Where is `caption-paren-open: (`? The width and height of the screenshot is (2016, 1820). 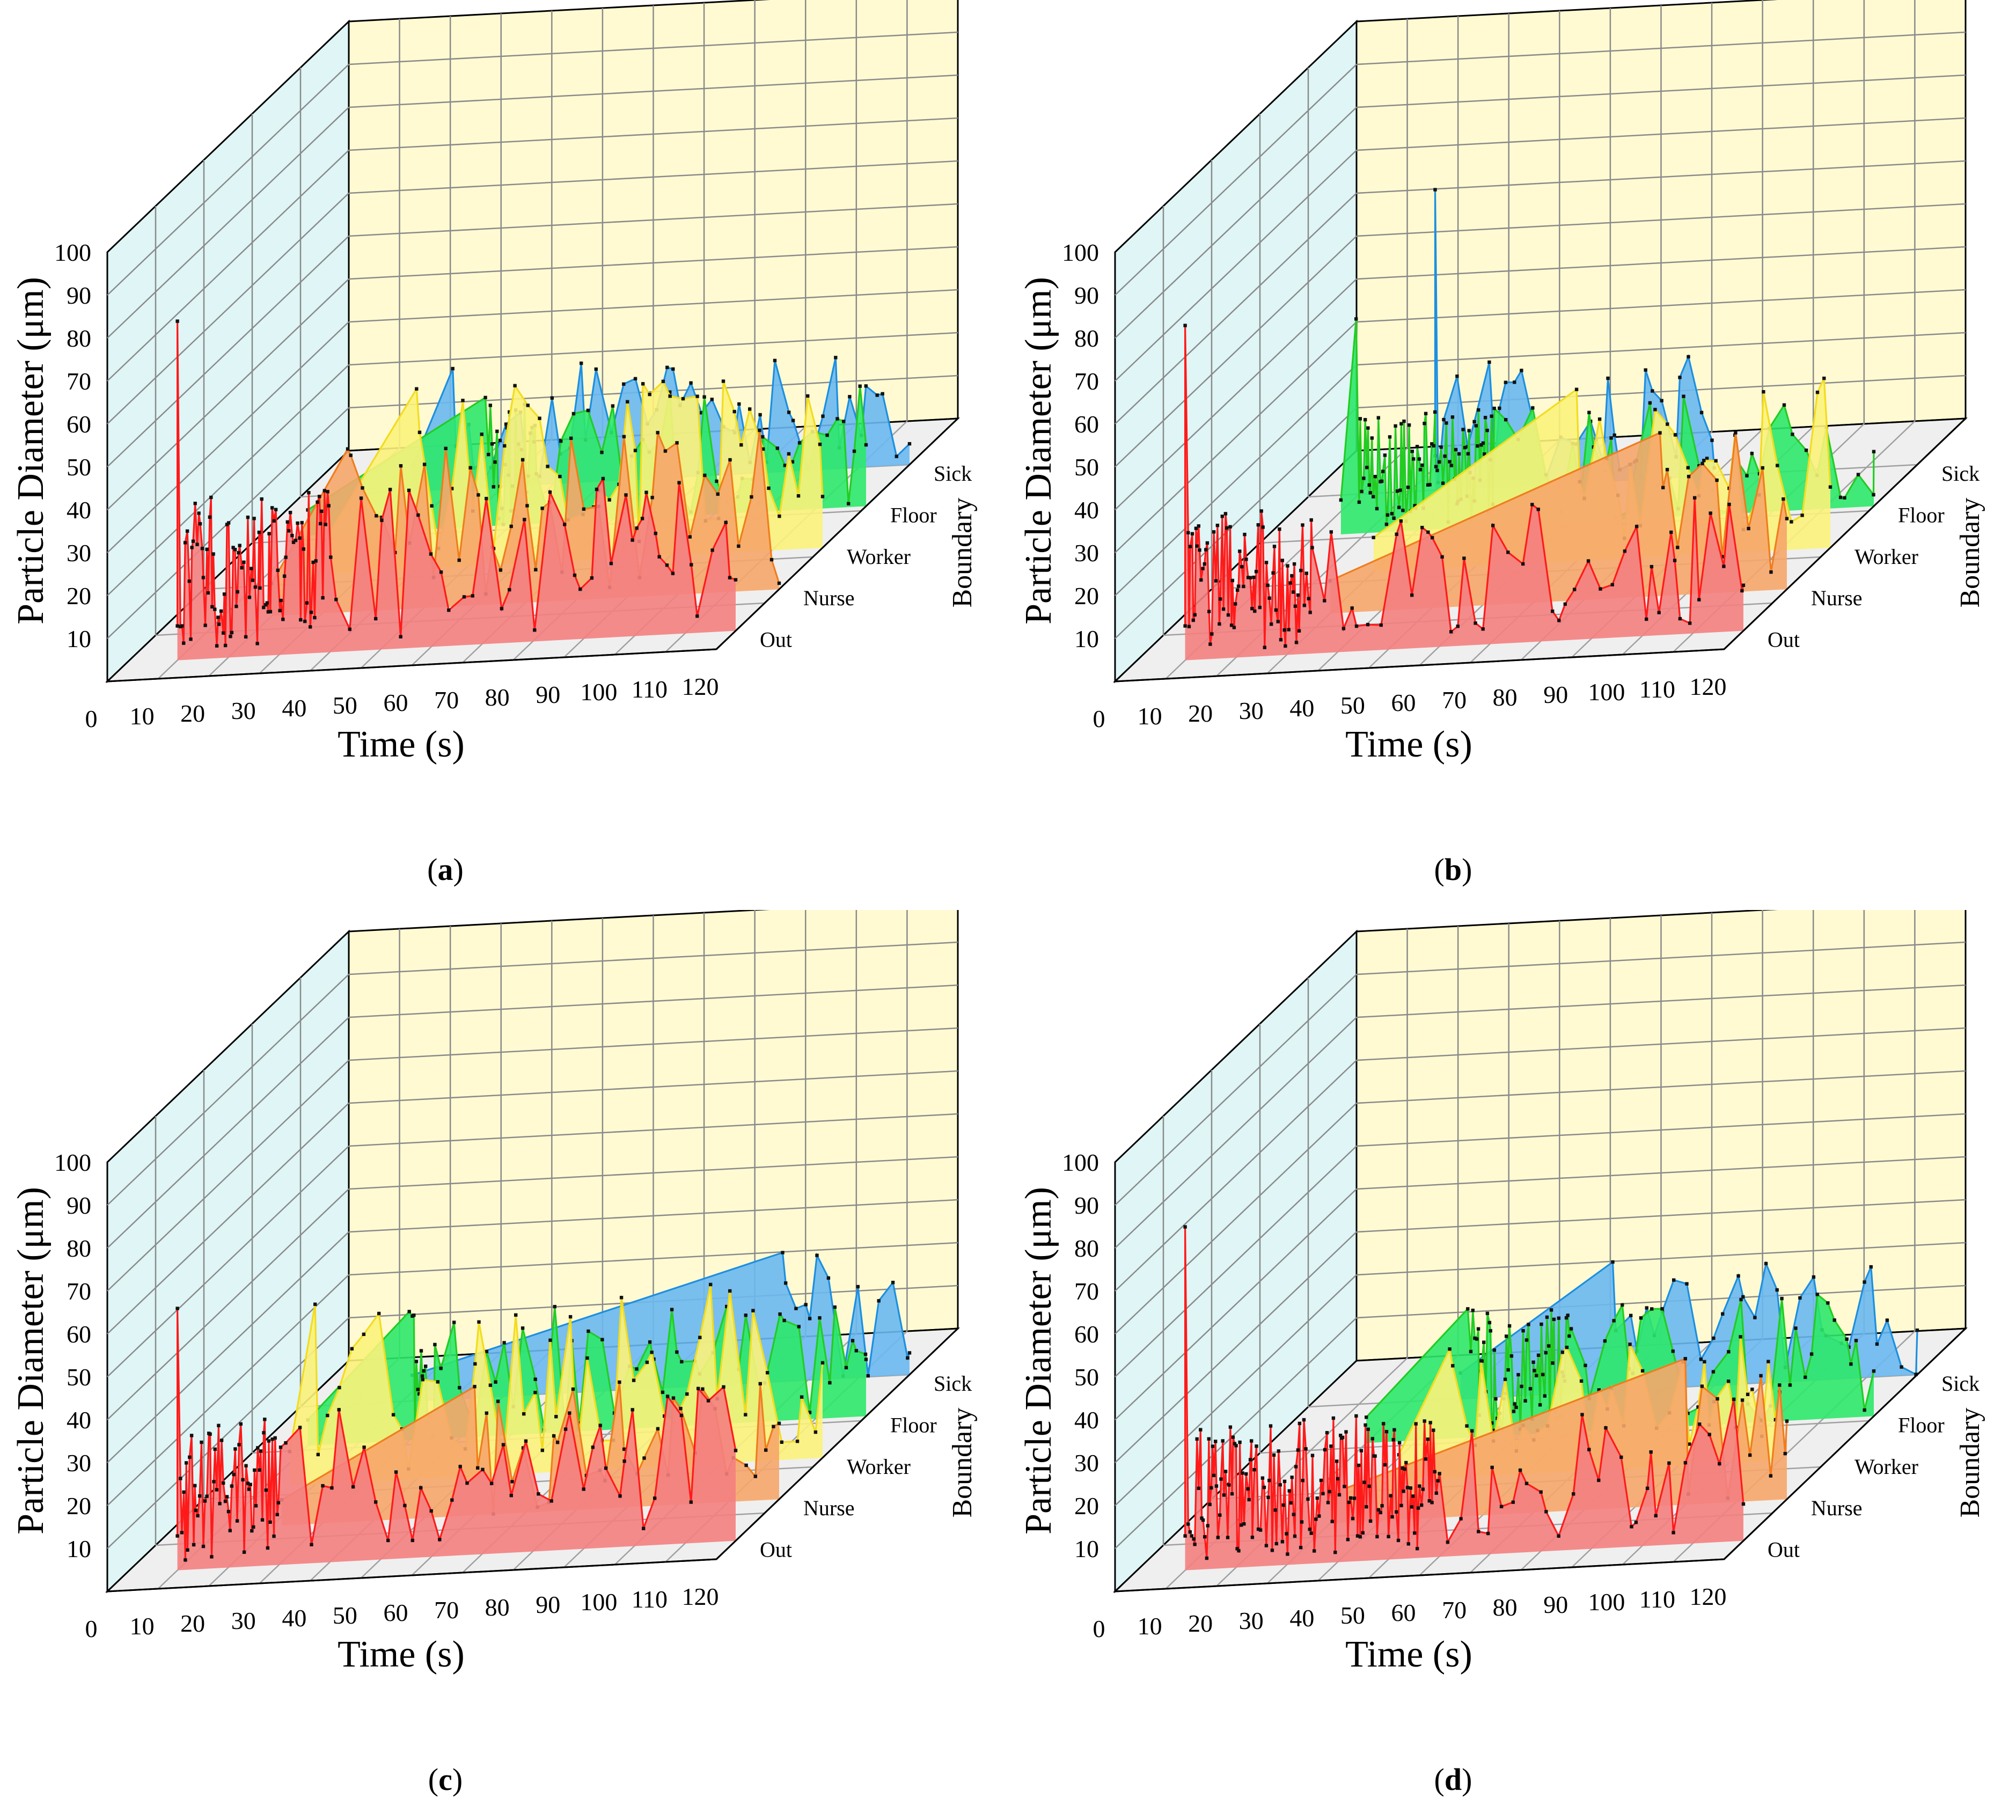
caption-paren-open: ( is located at coordinates (1440, 869).